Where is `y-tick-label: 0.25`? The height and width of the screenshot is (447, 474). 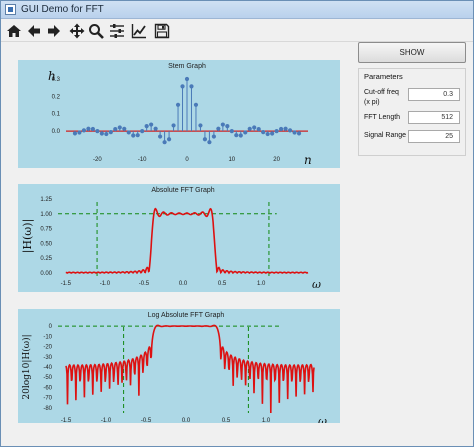
y-tick-label: 0.25 is located at coordinates (46, 259).